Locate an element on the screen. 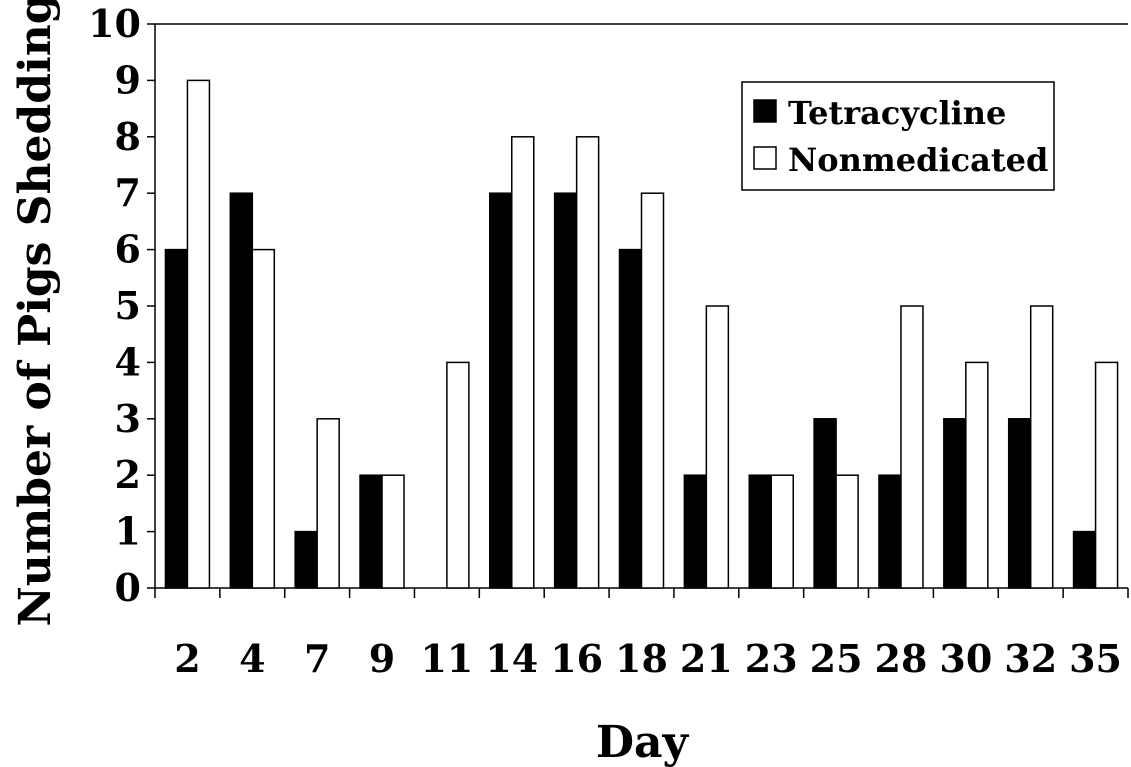 The image size is (1131, 767). x-tick-label: 4 is located at coordinates (252, 658).